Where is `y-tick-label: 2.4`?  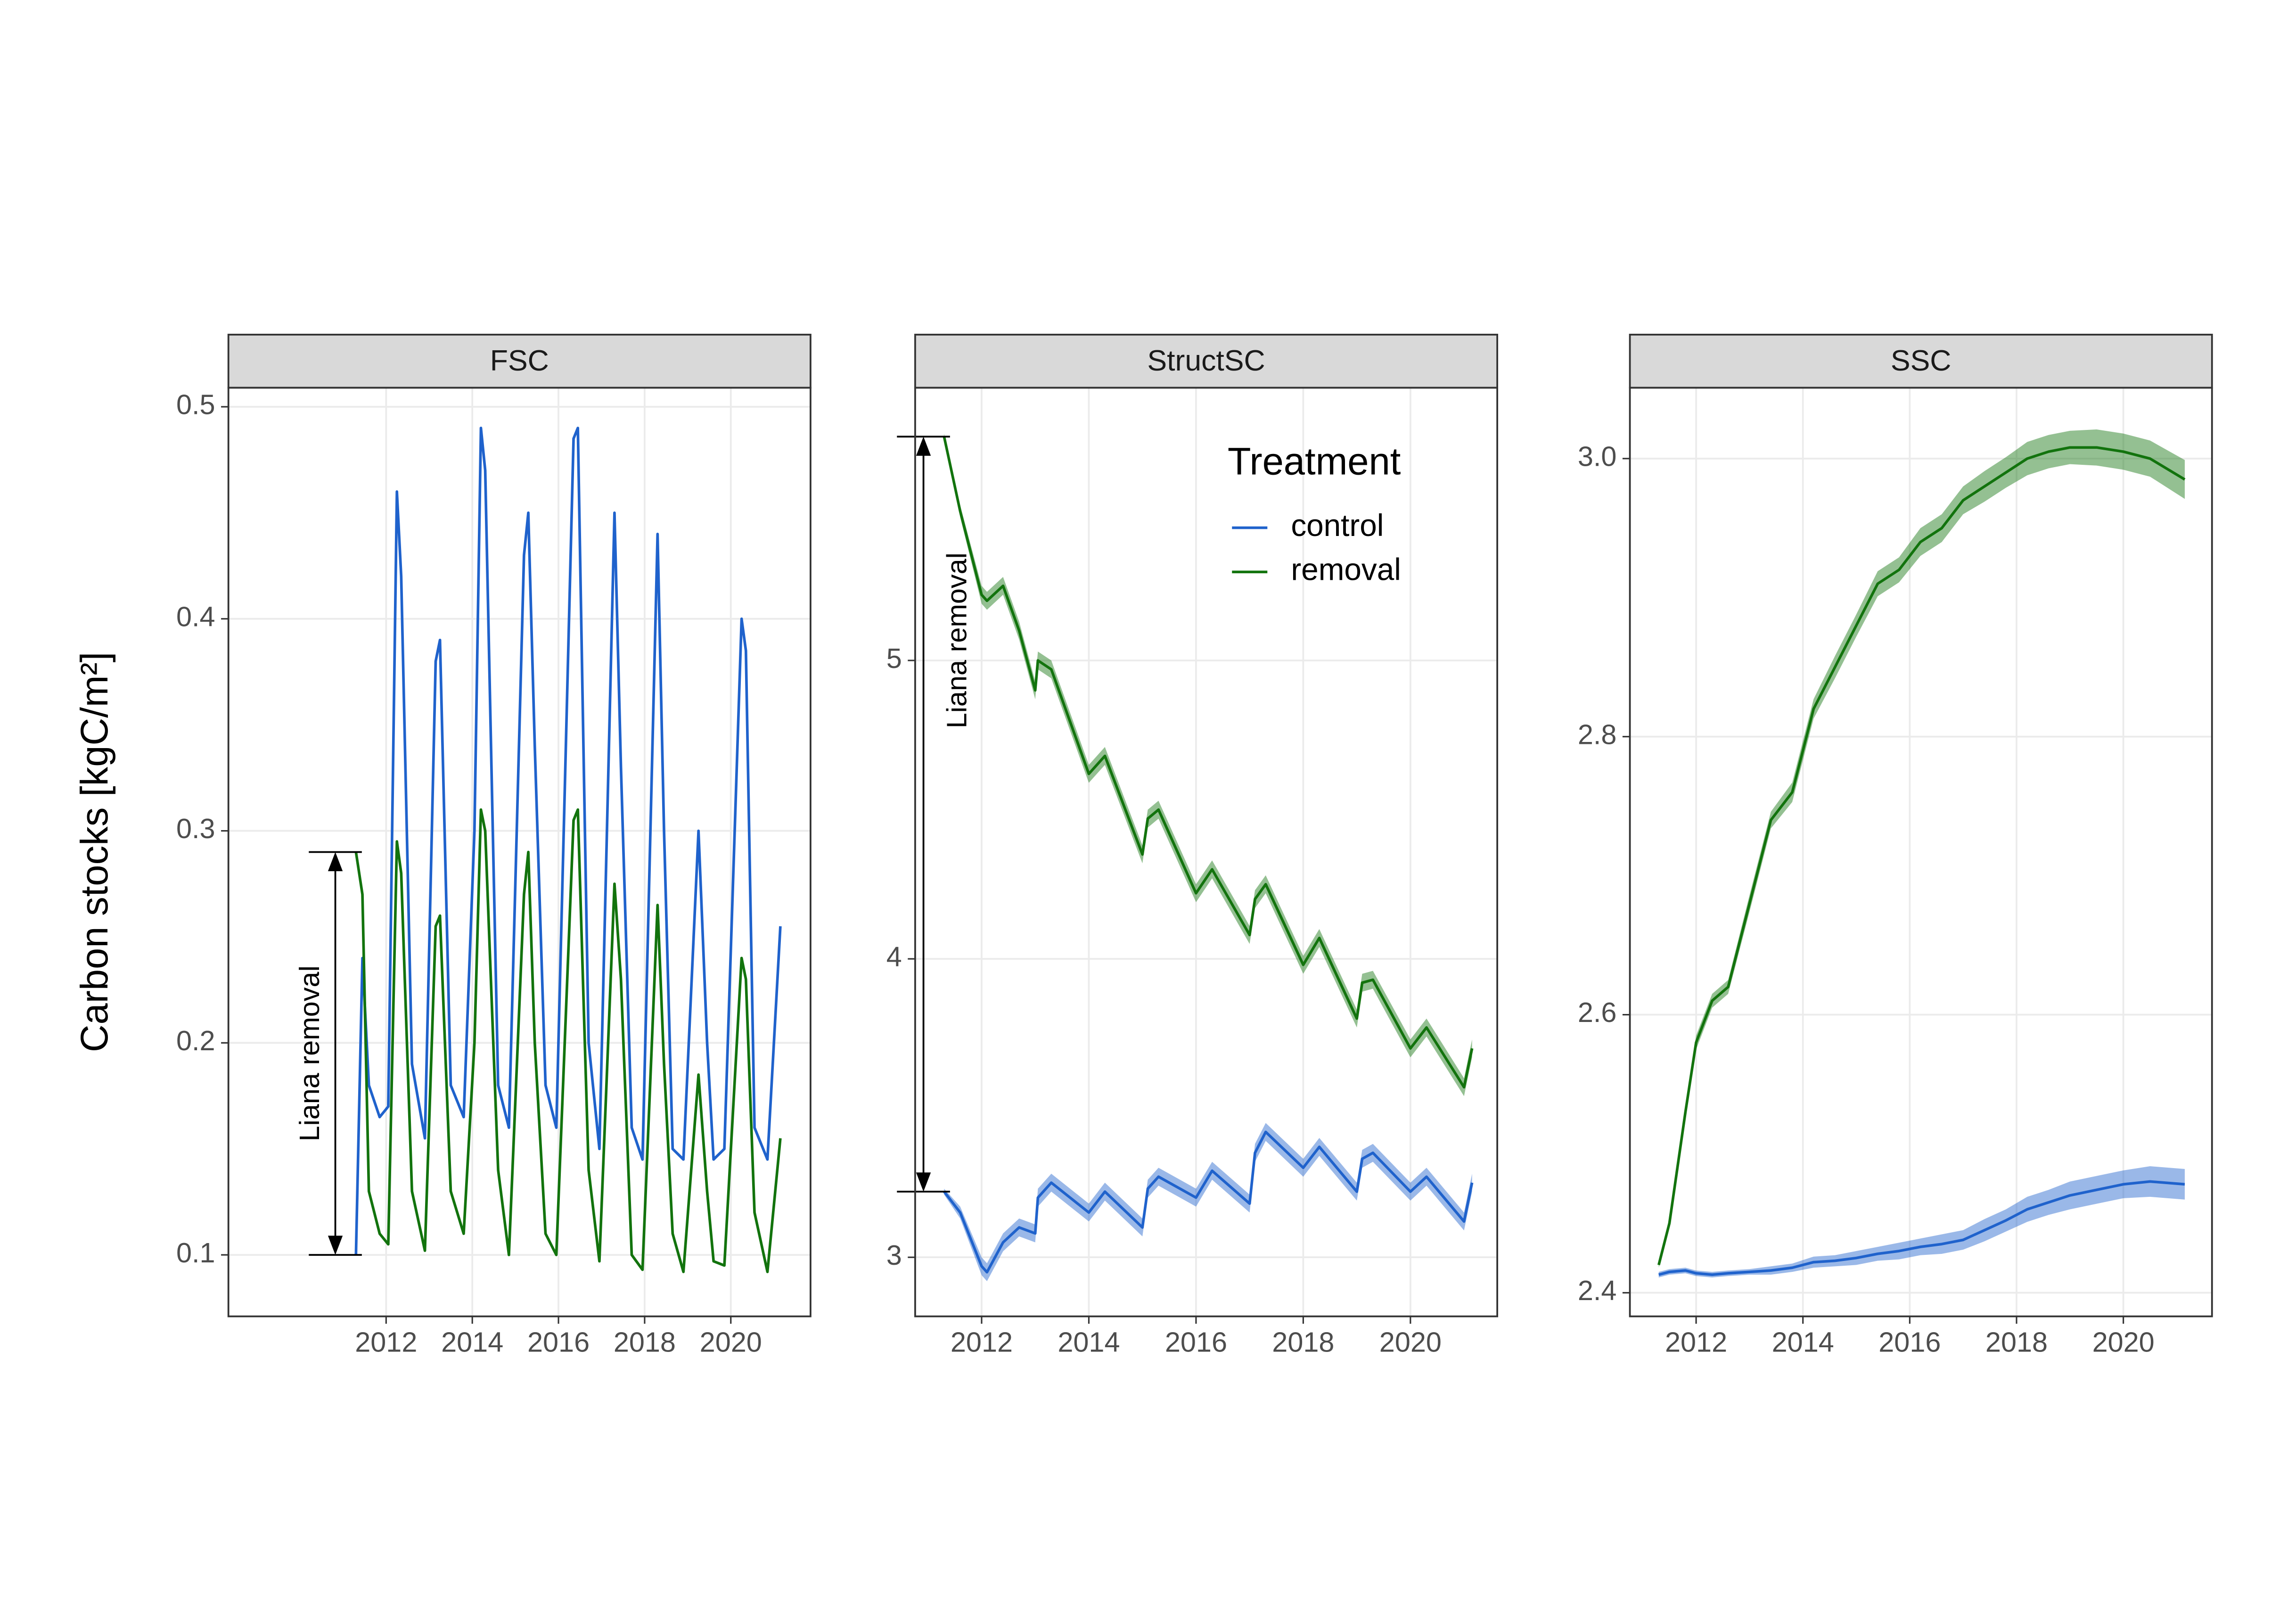
y-tick-label: 2.4 is located at coordinates (1597, 1290).